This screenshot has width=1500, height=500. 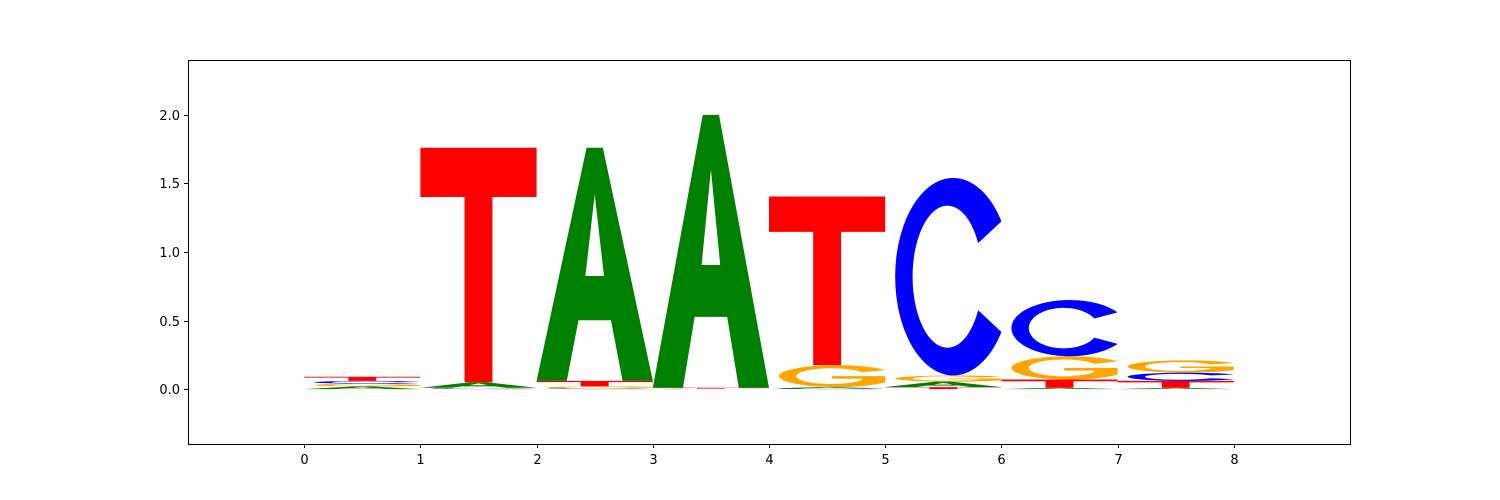 I want to click on position-7-stack, so click(x=1175, y=375).